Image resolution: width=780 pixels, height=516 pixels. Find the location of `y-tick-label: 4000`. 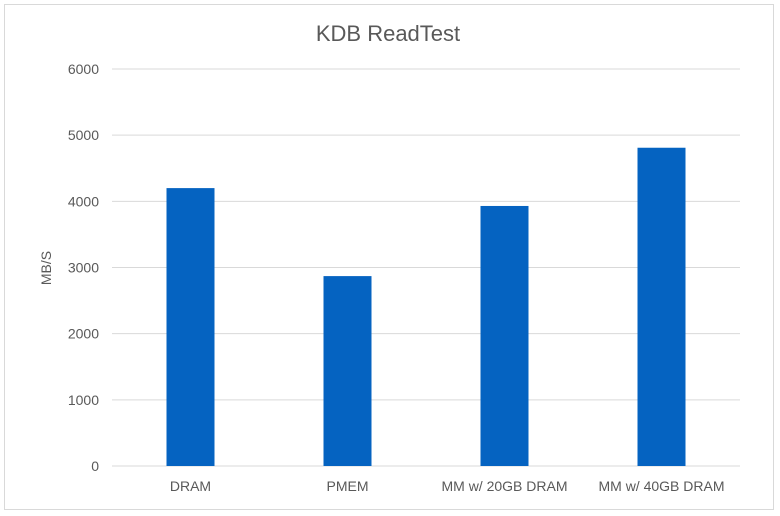

y-tick-label: 4000 is located at coordinates (83, 201).